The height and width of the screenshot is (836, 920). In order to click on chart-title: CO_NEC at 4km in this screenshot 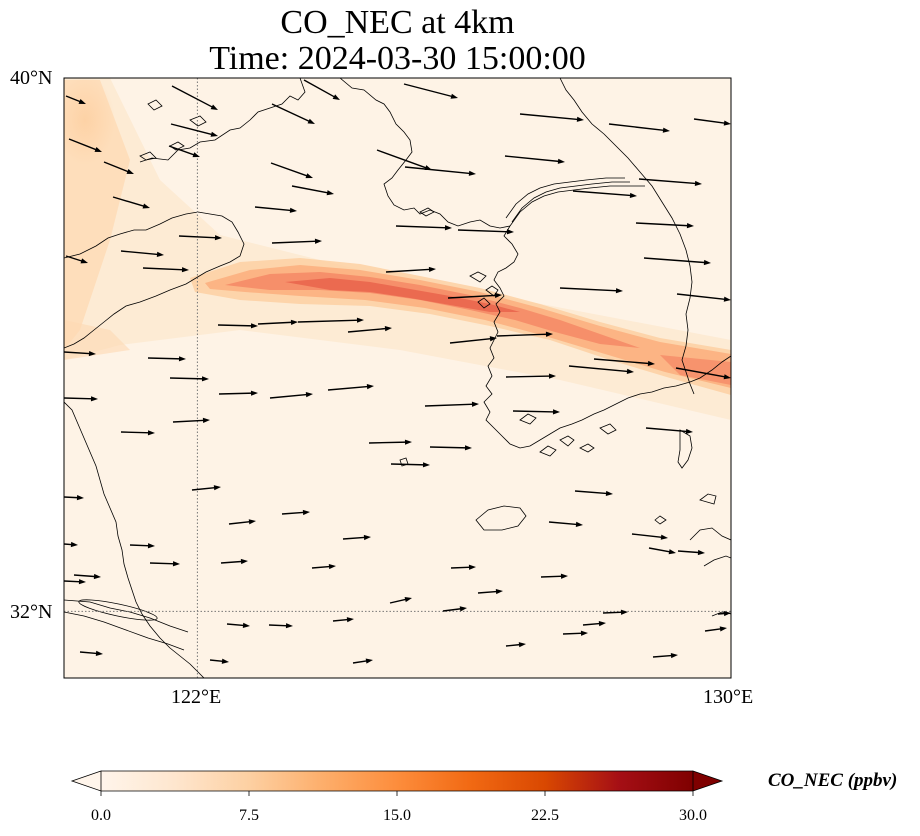, I will do `click(397, 22)`.